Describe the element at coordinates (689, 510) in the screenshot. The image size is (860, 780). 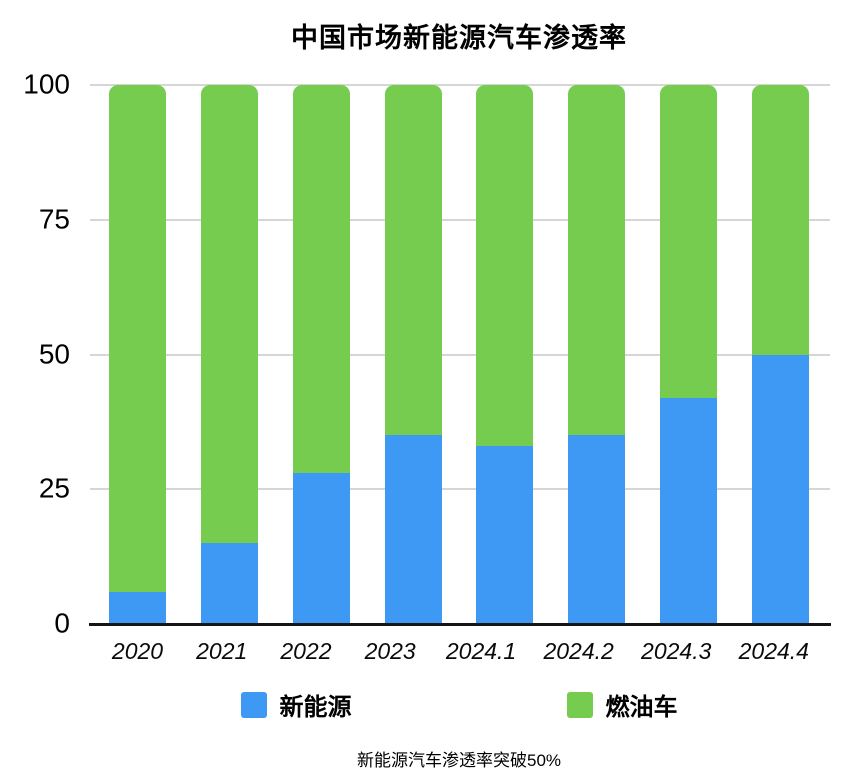
I see `bar-segment-新能源-2024.3` at that location.